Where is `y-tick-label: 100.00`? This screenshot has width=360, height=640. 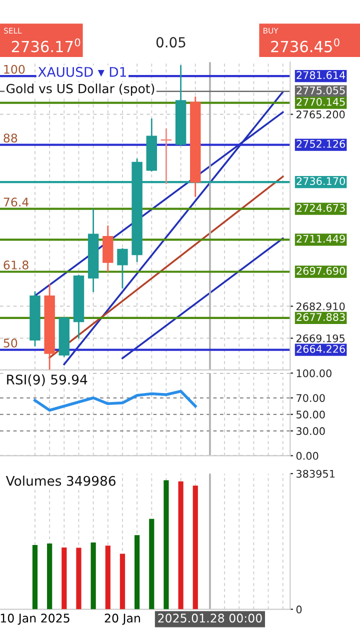 y-tick-label: 100.00 is located at coordinates (314, 373).